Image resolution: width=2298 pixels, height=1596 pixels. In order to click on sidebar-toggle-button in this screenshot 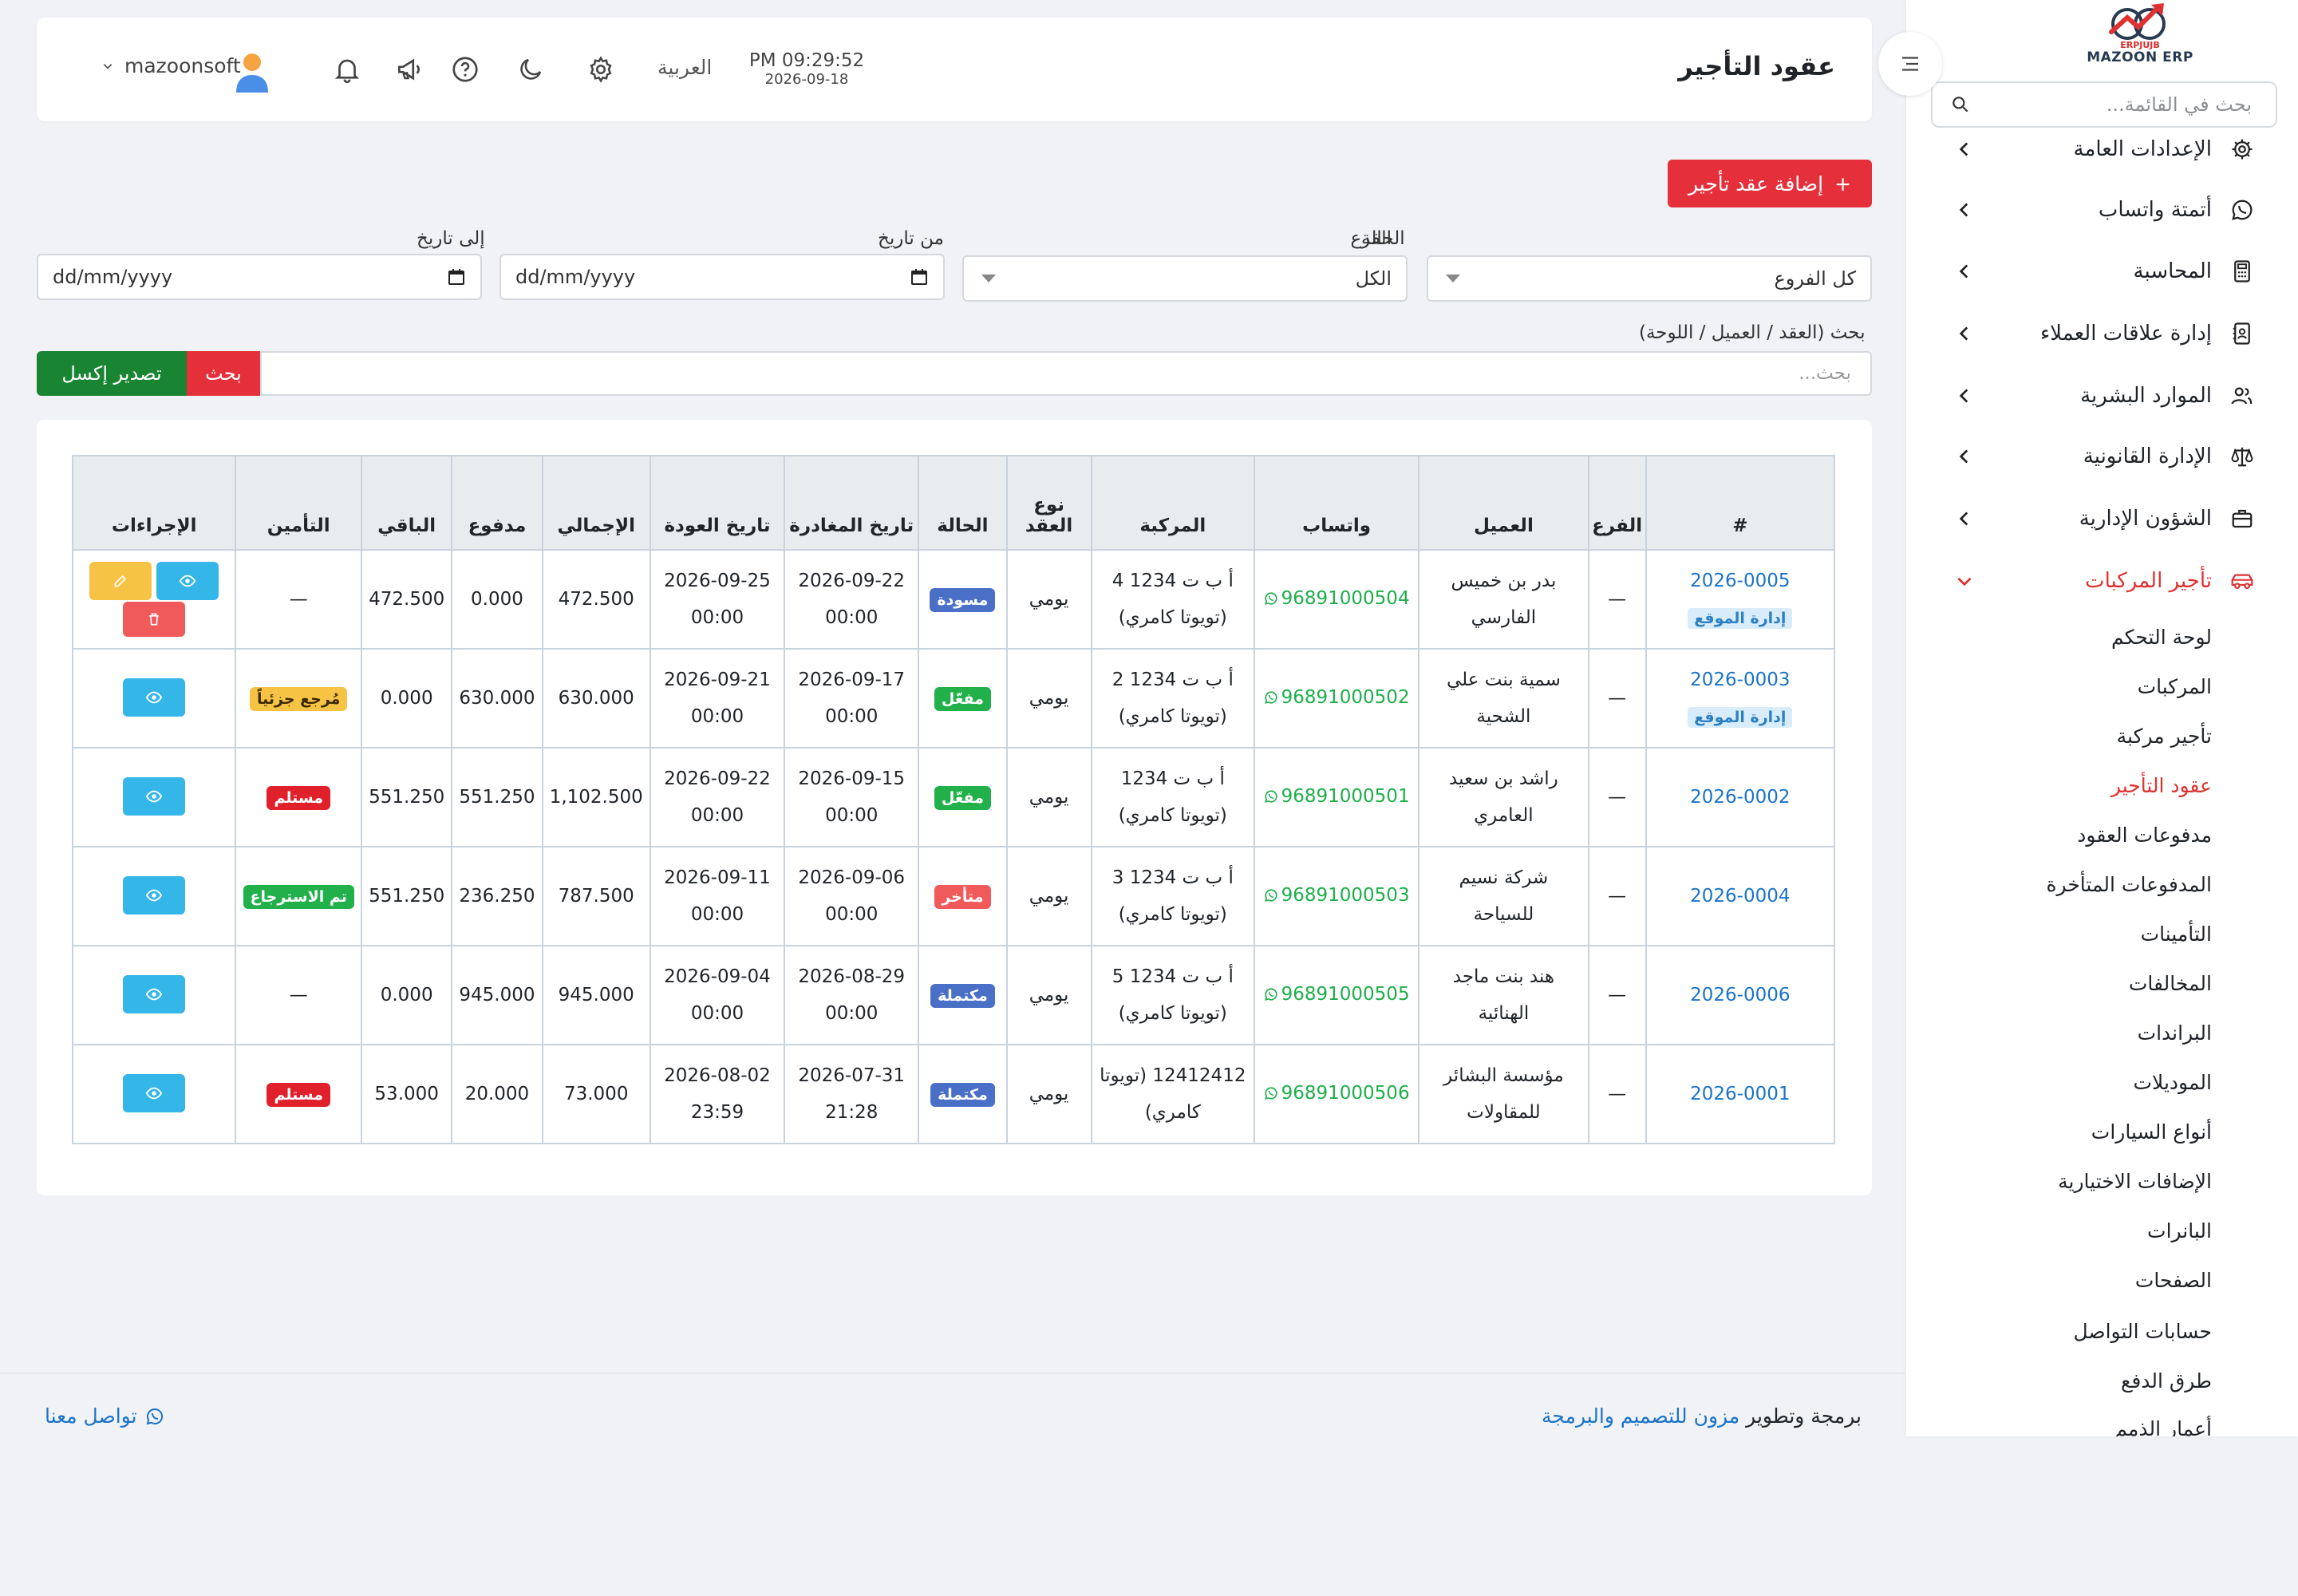, I will do `click(1910, 64)`.